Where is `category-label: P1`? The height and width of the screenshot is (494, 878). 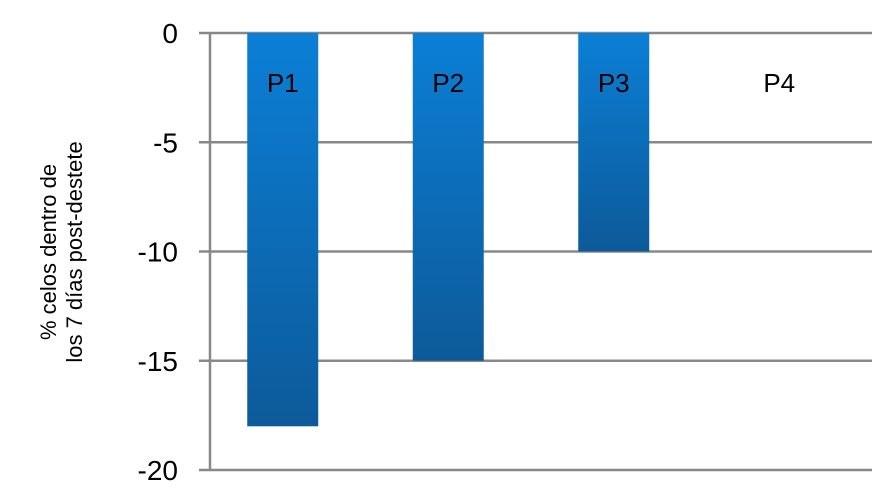
category-label: P1 is located at coordinates (283, 83).